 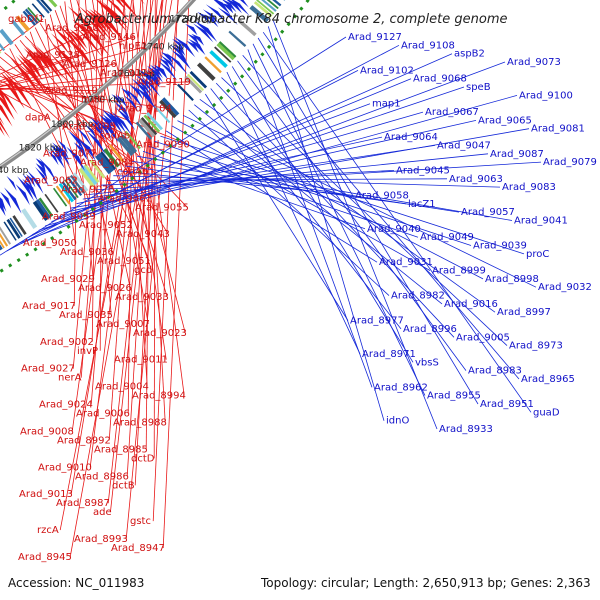 I want to click on reverse-gene-label: map1, so click(x=386, y=104).